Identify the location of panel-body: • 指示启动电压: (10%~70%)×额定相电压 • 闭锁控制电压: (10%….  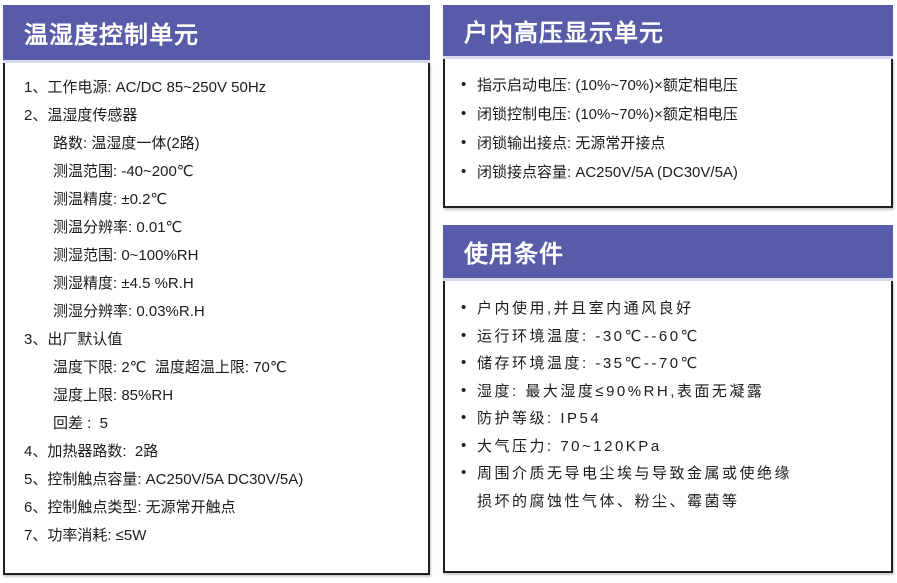
(668, 133).